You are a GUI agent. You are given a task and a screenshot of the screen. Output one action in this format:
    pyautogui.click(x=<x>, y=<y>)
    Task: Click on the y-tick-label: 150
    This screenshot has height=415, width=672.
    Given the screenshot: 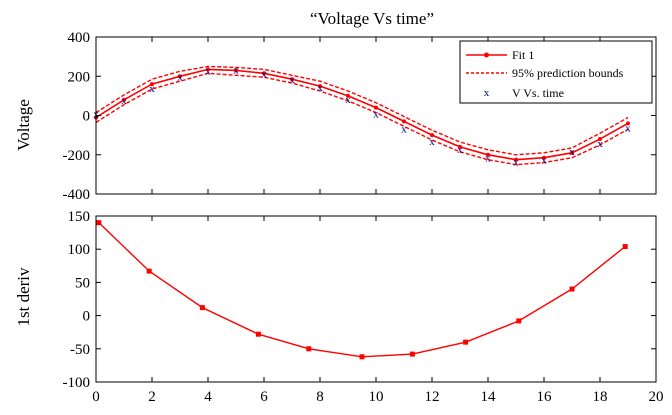 What is the action you would take?
    pyautogui.click(x=79, y=217)
    